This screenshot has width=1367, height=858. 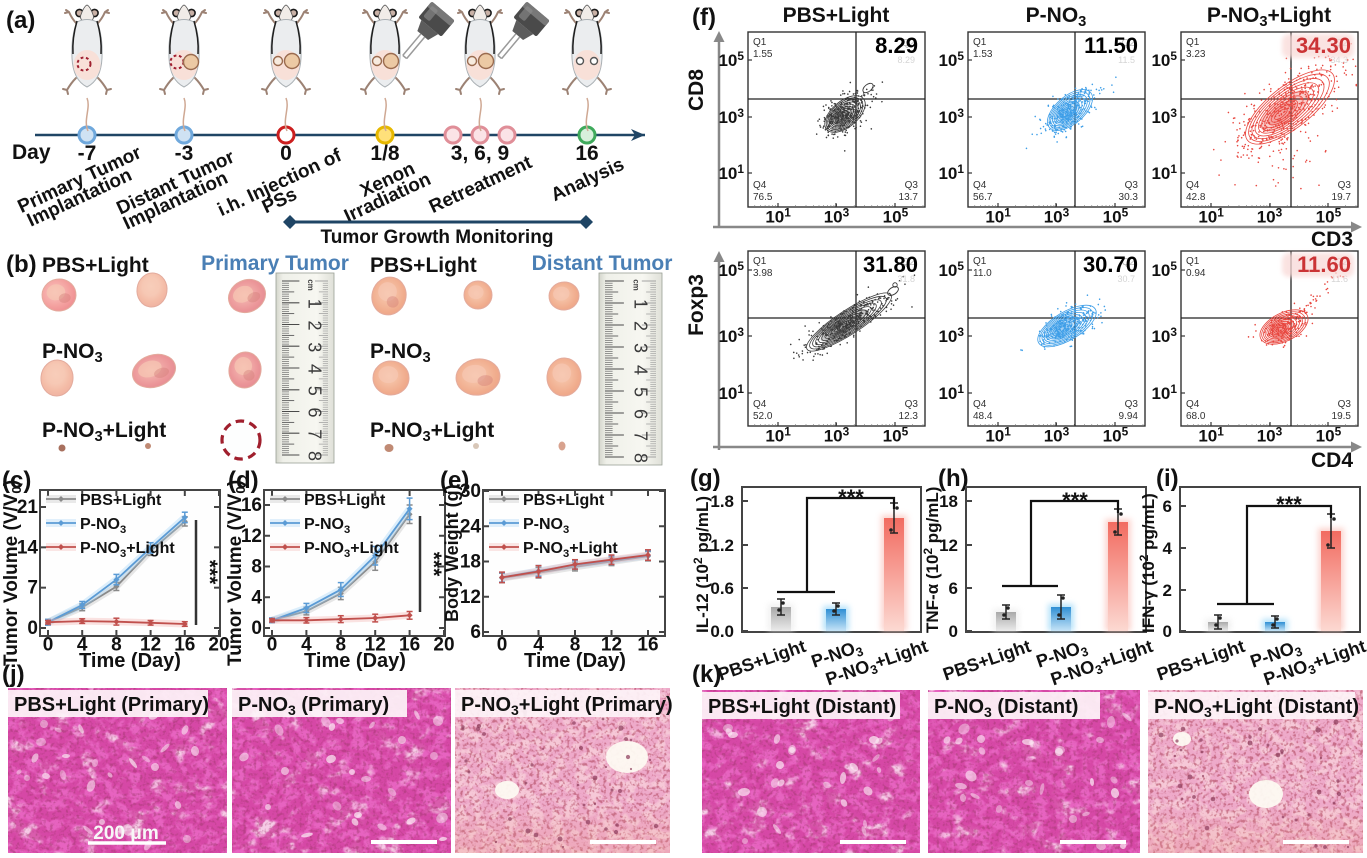 I want to click on svg-text: 11.50, so click(x=1111, y=45).